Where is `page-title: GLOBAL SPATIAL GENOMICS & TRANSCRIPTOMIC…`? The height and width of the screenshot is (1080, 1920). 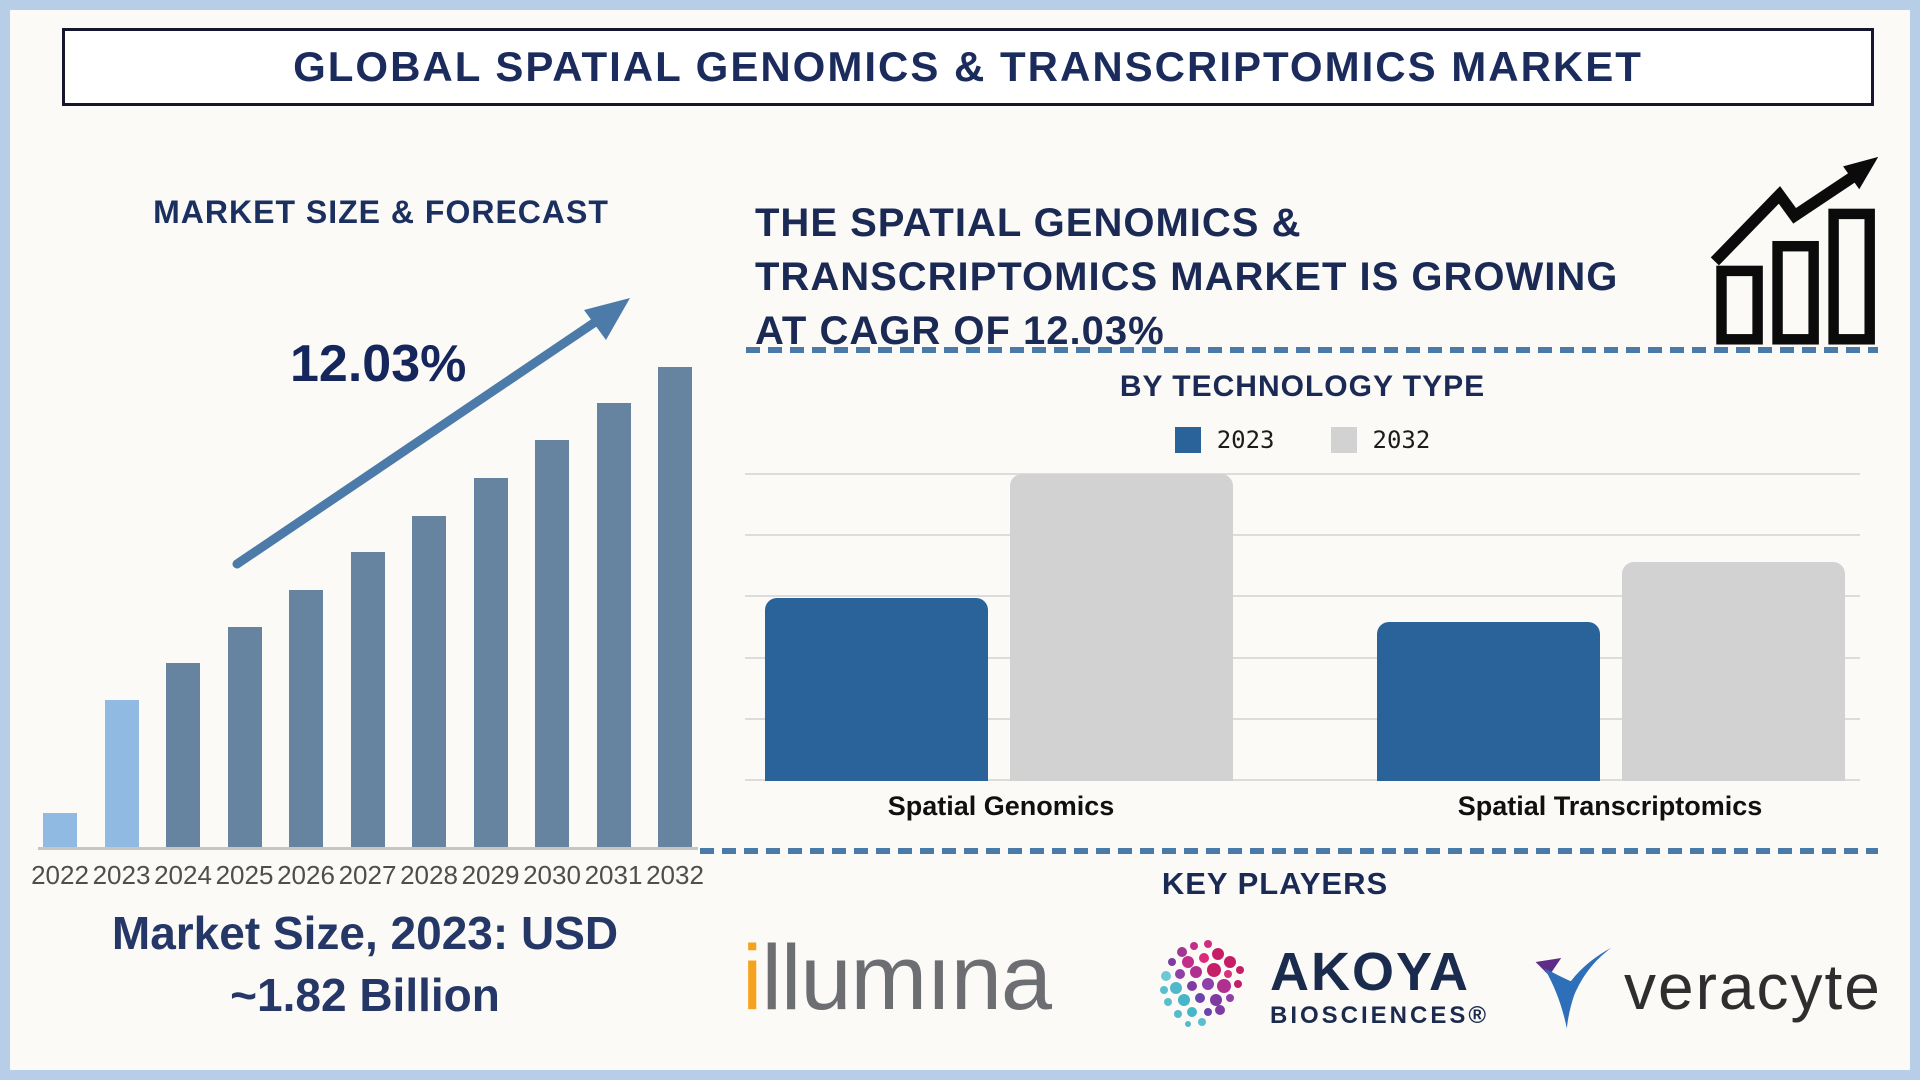
page-title: GLOBAL SPATIAL GENOMICS & TRANSCRIPTOMIC… is located at coordinates (968, 66).